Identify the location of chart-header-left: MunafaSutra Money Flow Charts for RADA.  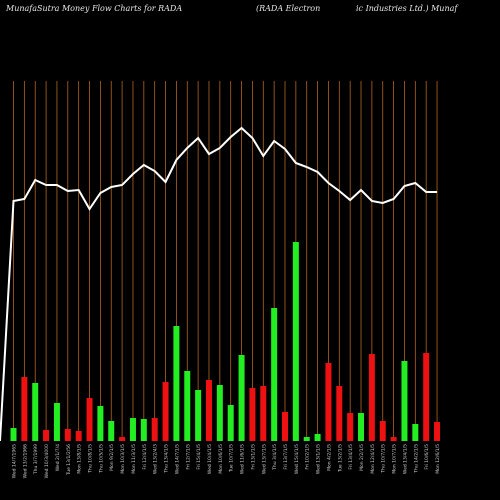
(94, 8).